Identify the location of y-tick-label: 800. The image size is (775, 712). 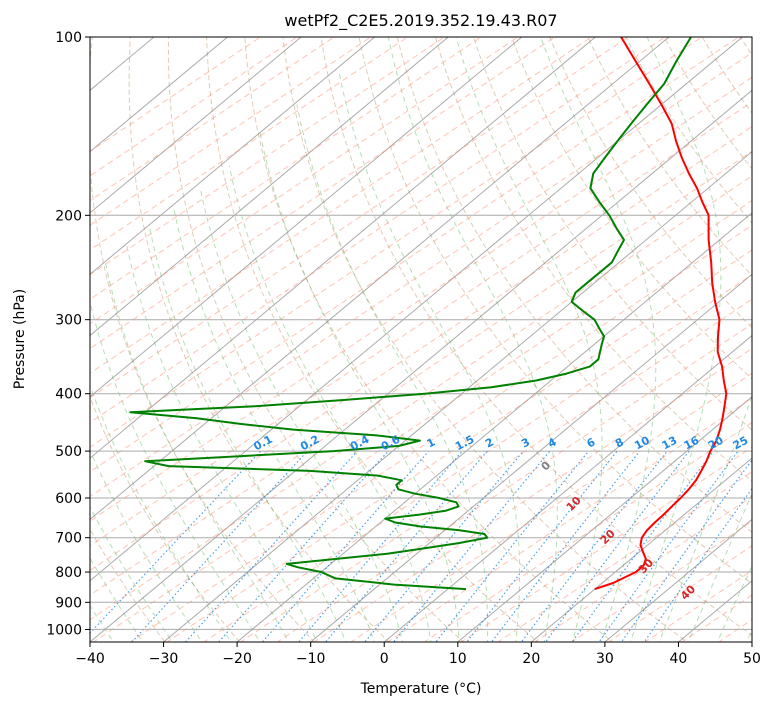
(68, 573).